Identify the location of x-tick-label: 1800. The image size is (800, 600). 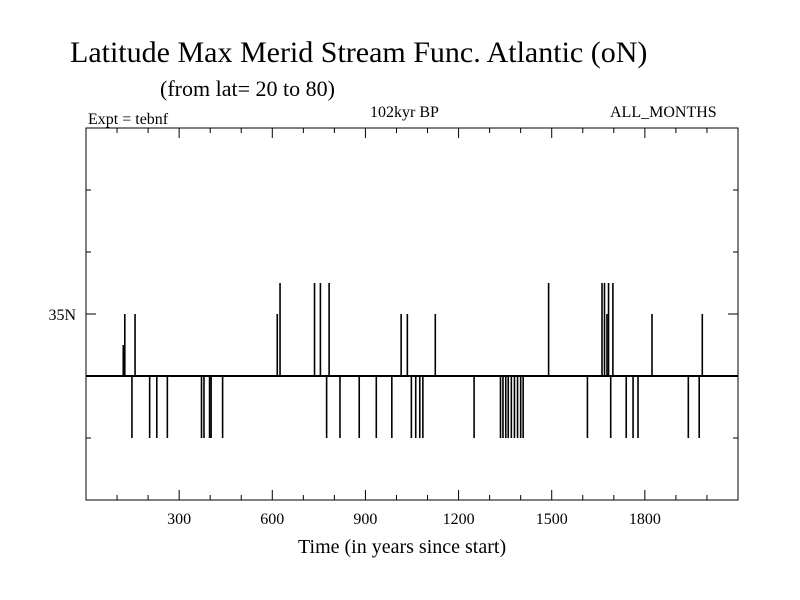
(645, 519).